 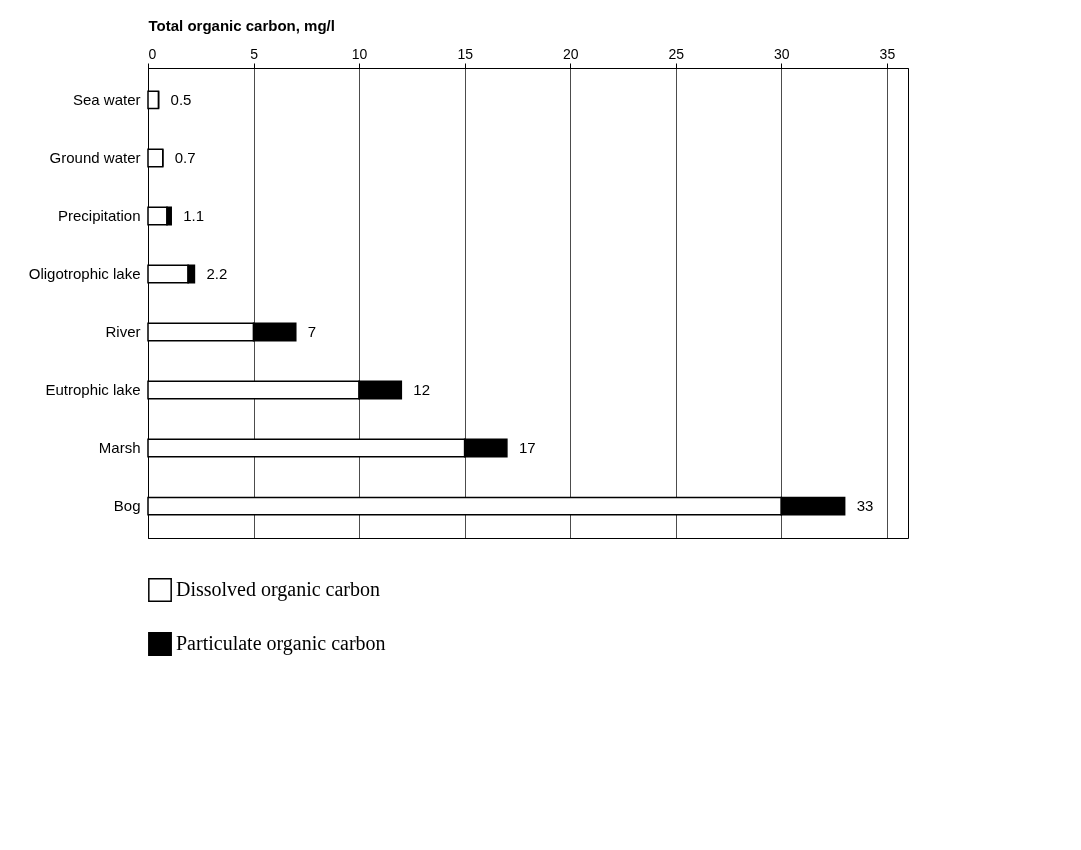 What do you see at coordinates (106, 99) in the screenshot?
I see `y-tick-label: Sea water` at bounding box center [106, 99].